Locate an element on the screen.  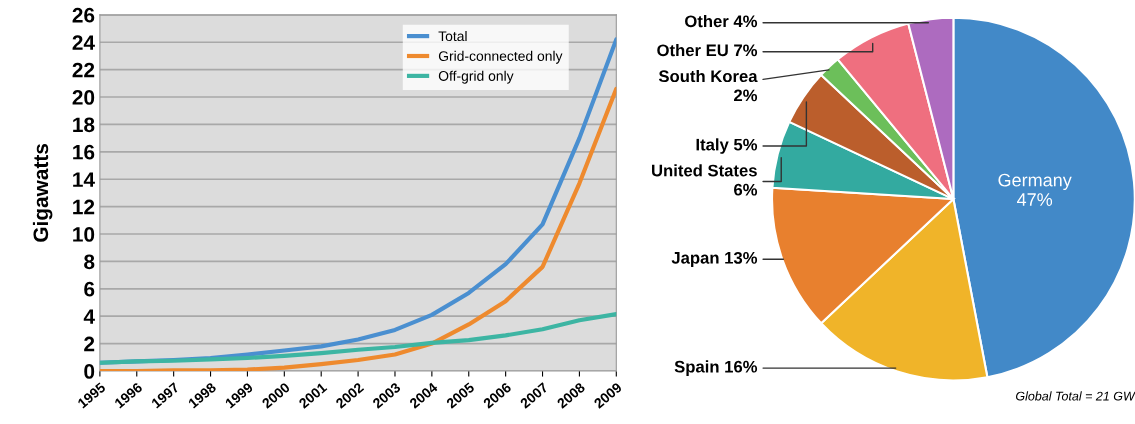
slice-label: Japan 13% is located at coordinates (714, 259).